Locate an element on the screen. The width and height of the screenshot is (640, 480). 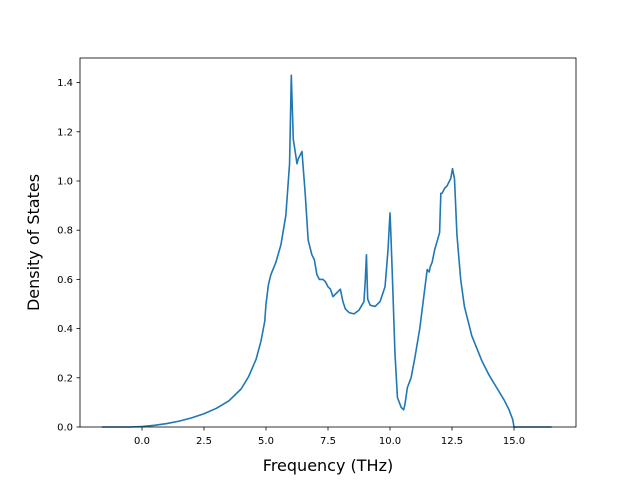
y-tick-label: 0.2 is located at coordinates (65, 378).